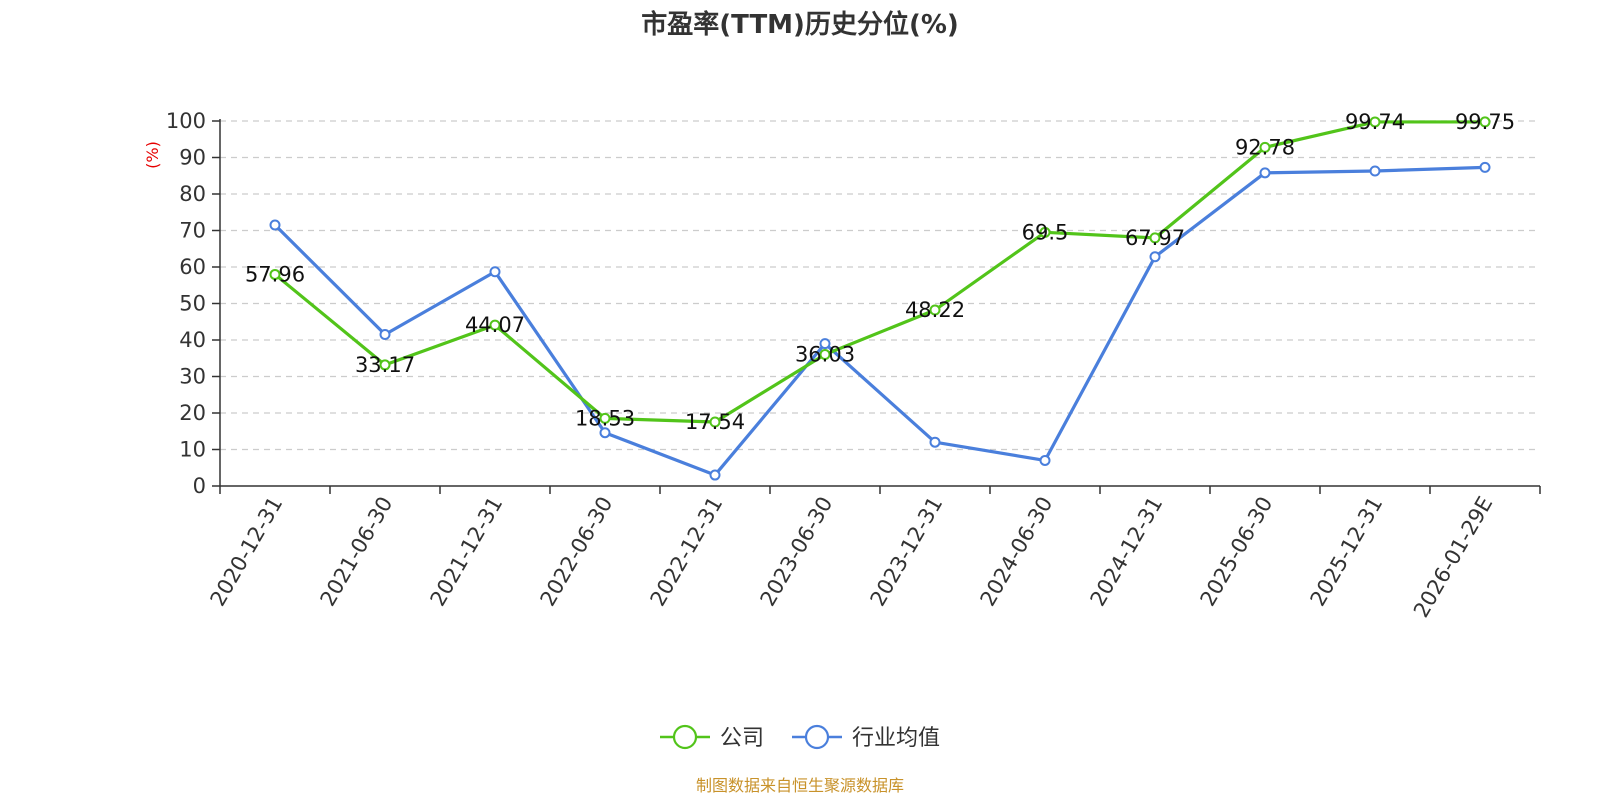 Image resolution: width=1600 pixels, height=800 pixels. Describe the element at coordinates (907, 552) in the screenshot. I see `x-tick-label: 2023-12-31` at that location.